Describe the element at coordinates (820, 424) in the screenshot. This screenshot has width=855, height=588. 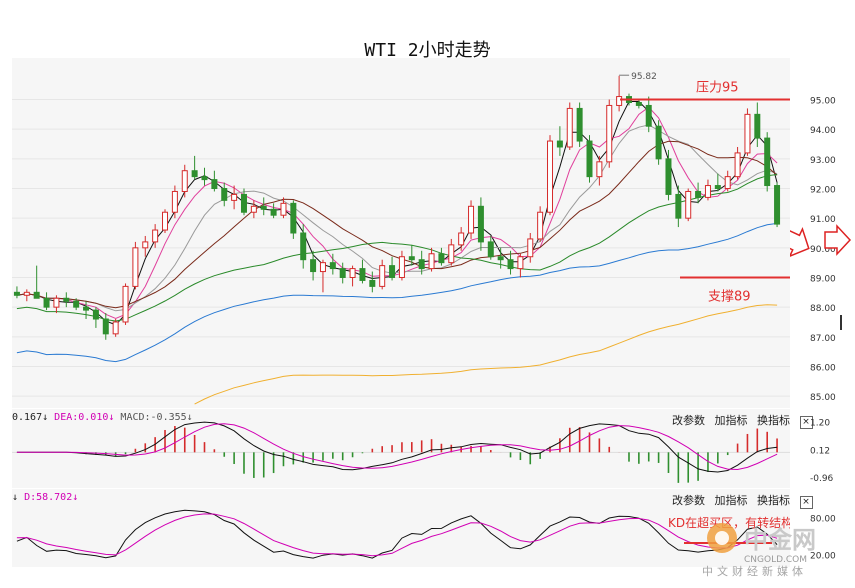
I see `macd-tick-label: 1.20` at that location.